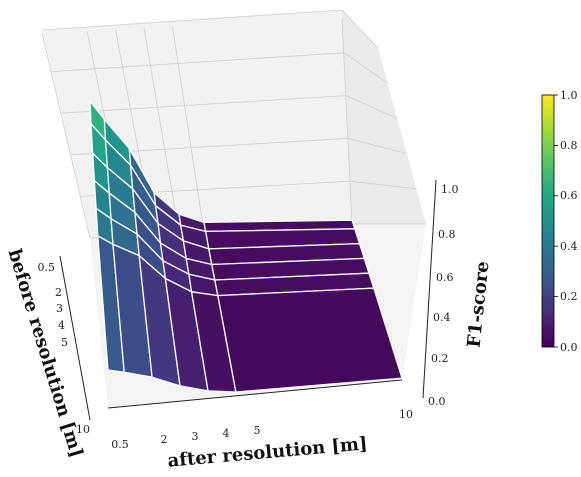 This screenshot has height=477, width=581. I want to click on z-axis-label: F1-score, so click(479, 304).